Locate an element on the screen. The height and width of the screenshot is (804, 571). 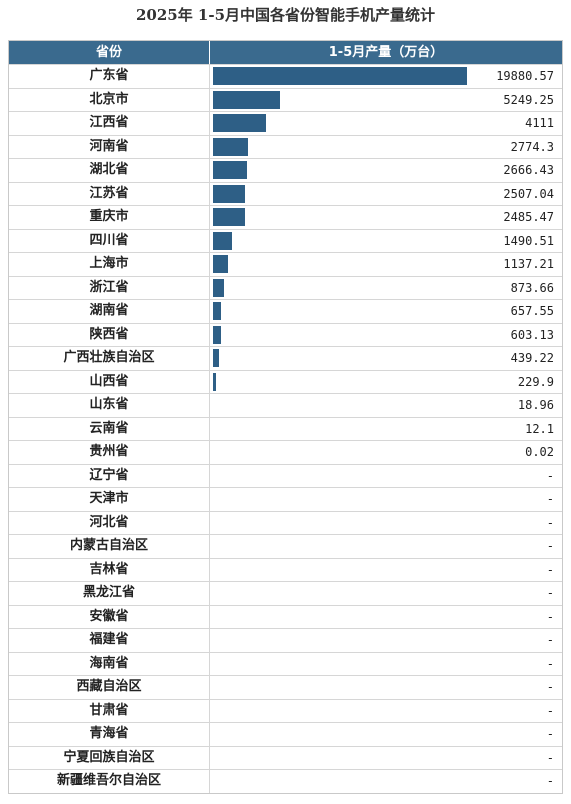
value-label: 0.02 is located at coordinates (539, 452).